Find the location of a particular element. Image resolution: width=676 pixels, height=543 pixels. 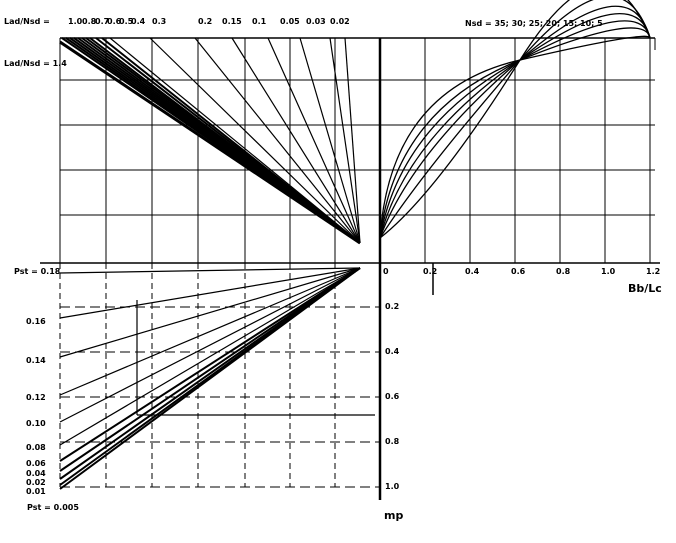

vertical-axis-label: mp is located at coordinates (394, 515).